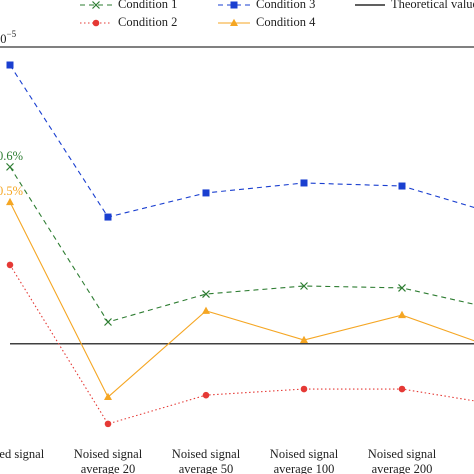  Describe the element at coordinates (11, 156) in the screenshot. I see `annotation: 0.6%` at that location.